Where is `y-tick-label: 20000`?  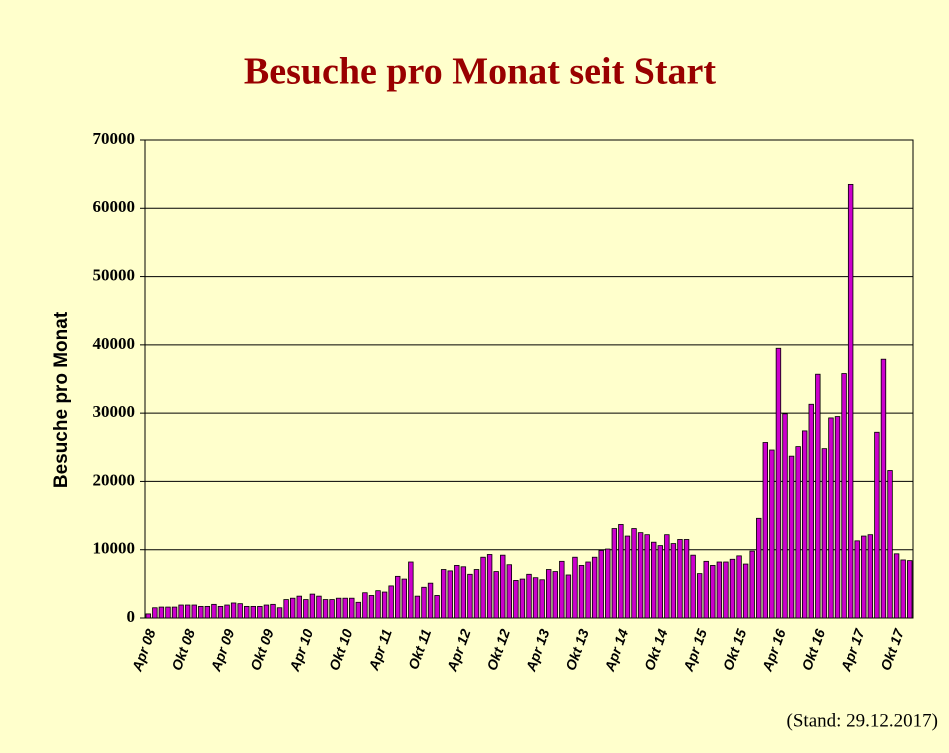
y-tick-label: 20000 is located at coordinates (114, 479).